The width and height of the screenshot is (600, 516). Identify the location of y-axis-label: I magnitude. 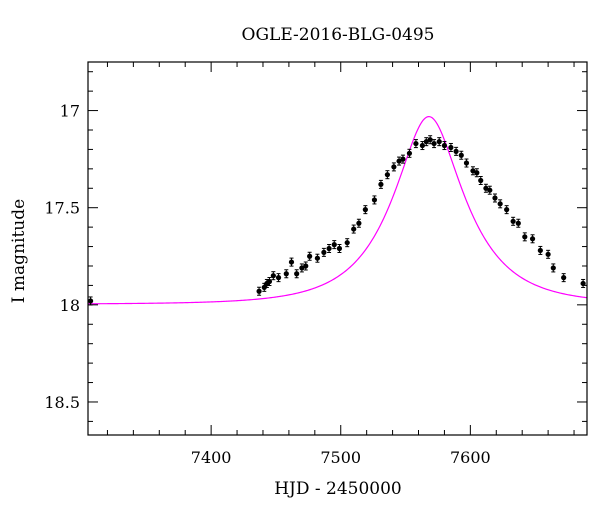
(19, 251).